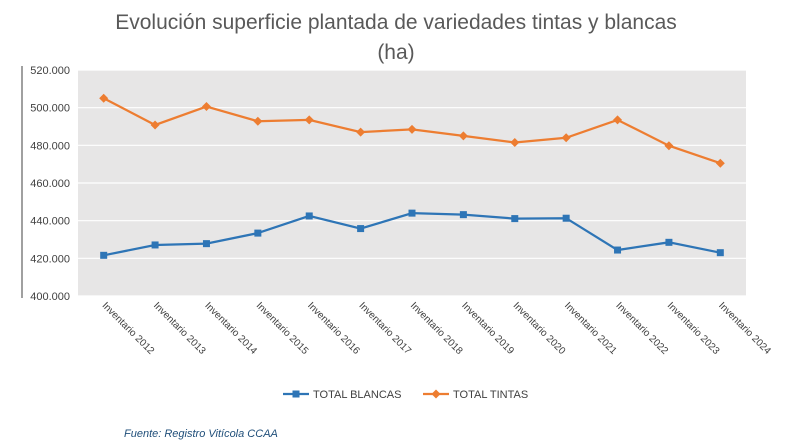  Describe the element at coordinates (128, 328) in the screenshot. I see `x-tick-label: Inventario 2012` at that location.